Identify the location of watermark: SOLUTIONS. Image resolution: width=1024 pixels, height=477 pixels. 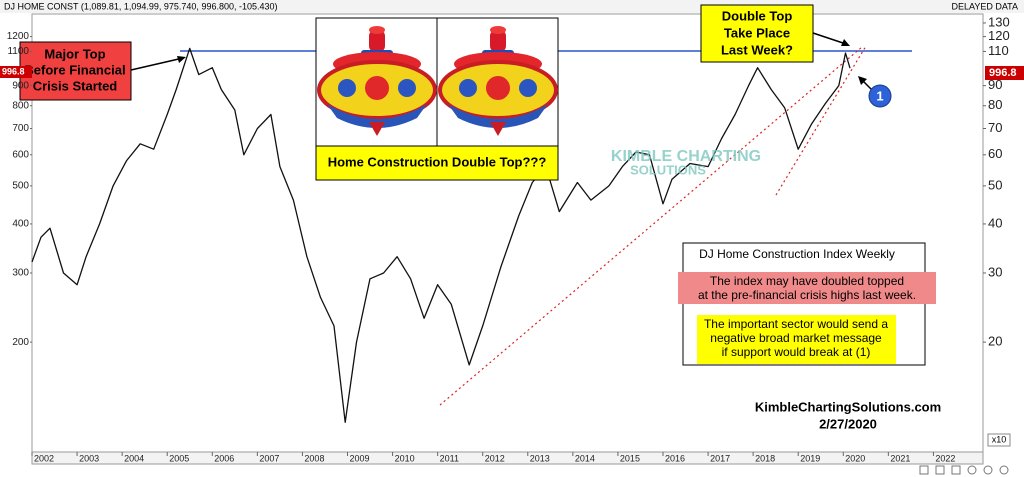
(668, 169).